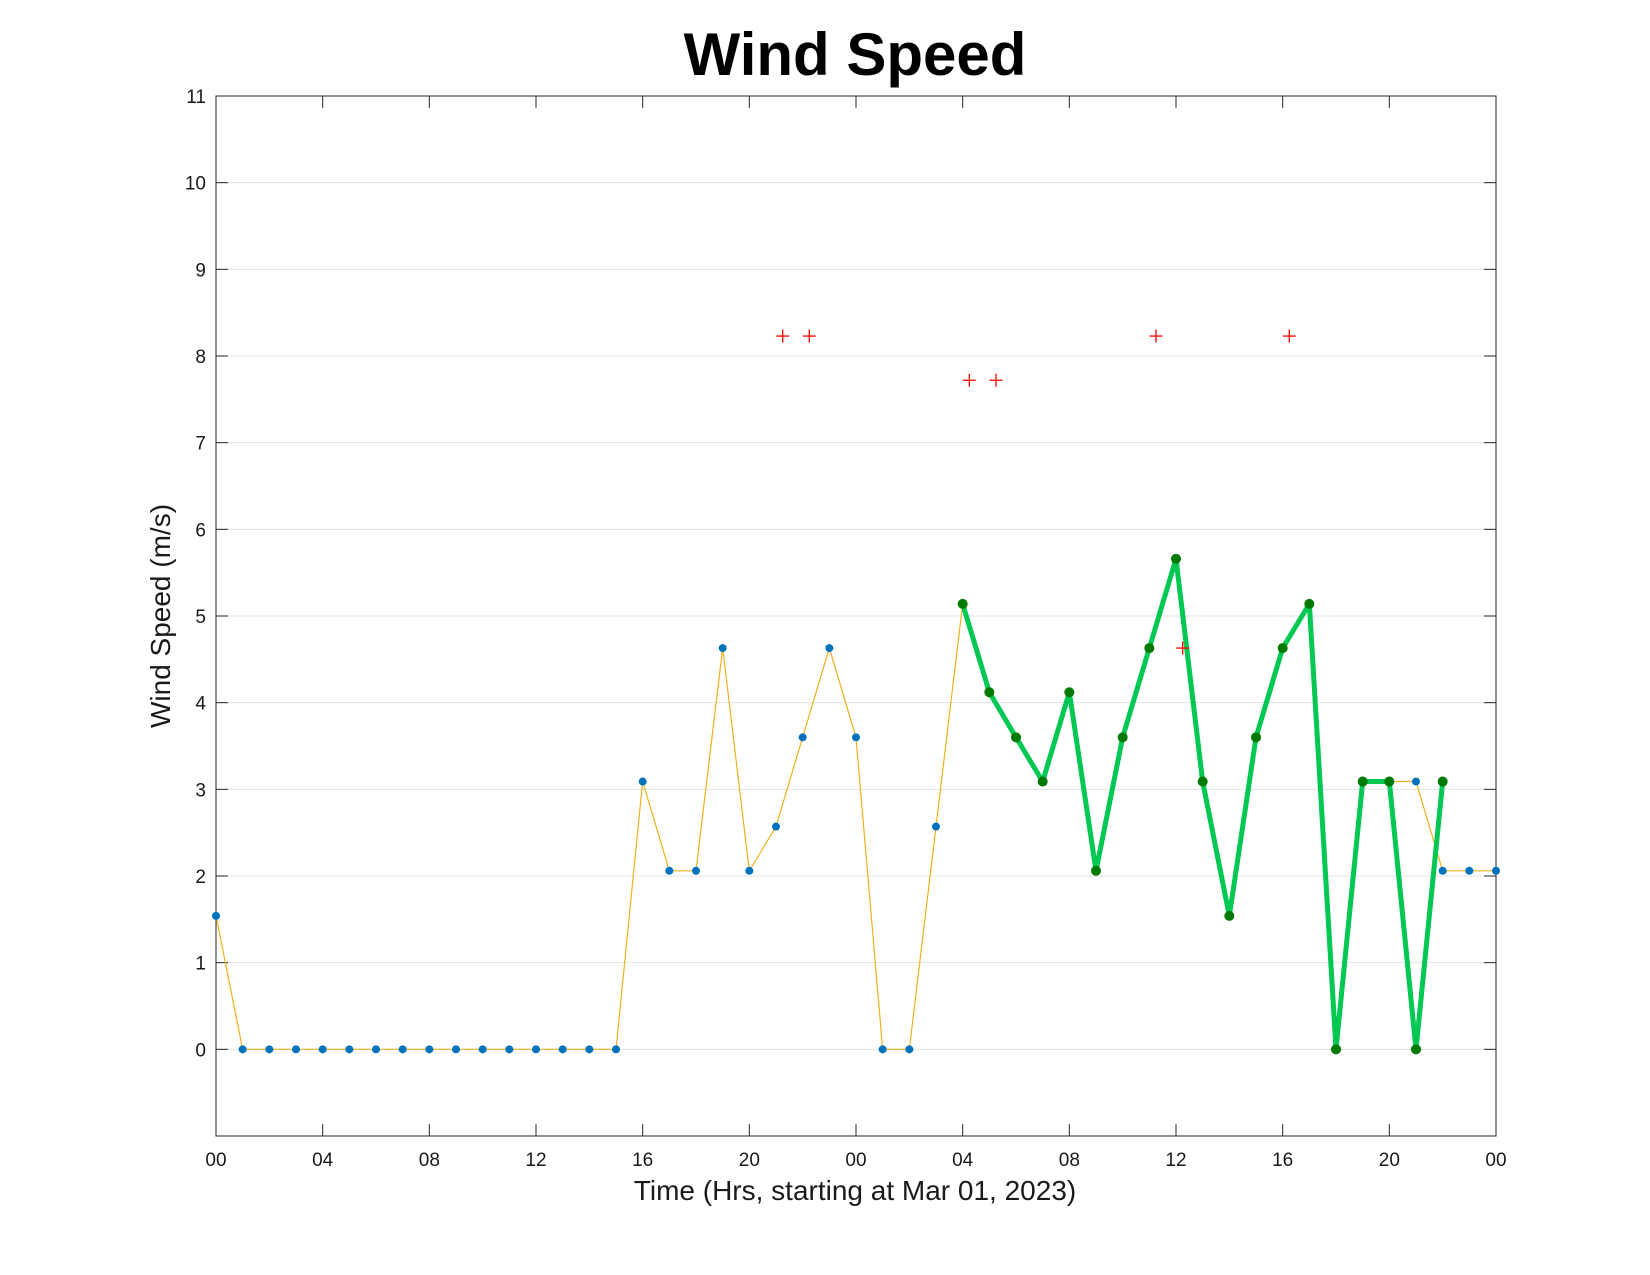 The image size is (1650, 1275). I want to click on y-tick-label: 9, so click(200, 270).